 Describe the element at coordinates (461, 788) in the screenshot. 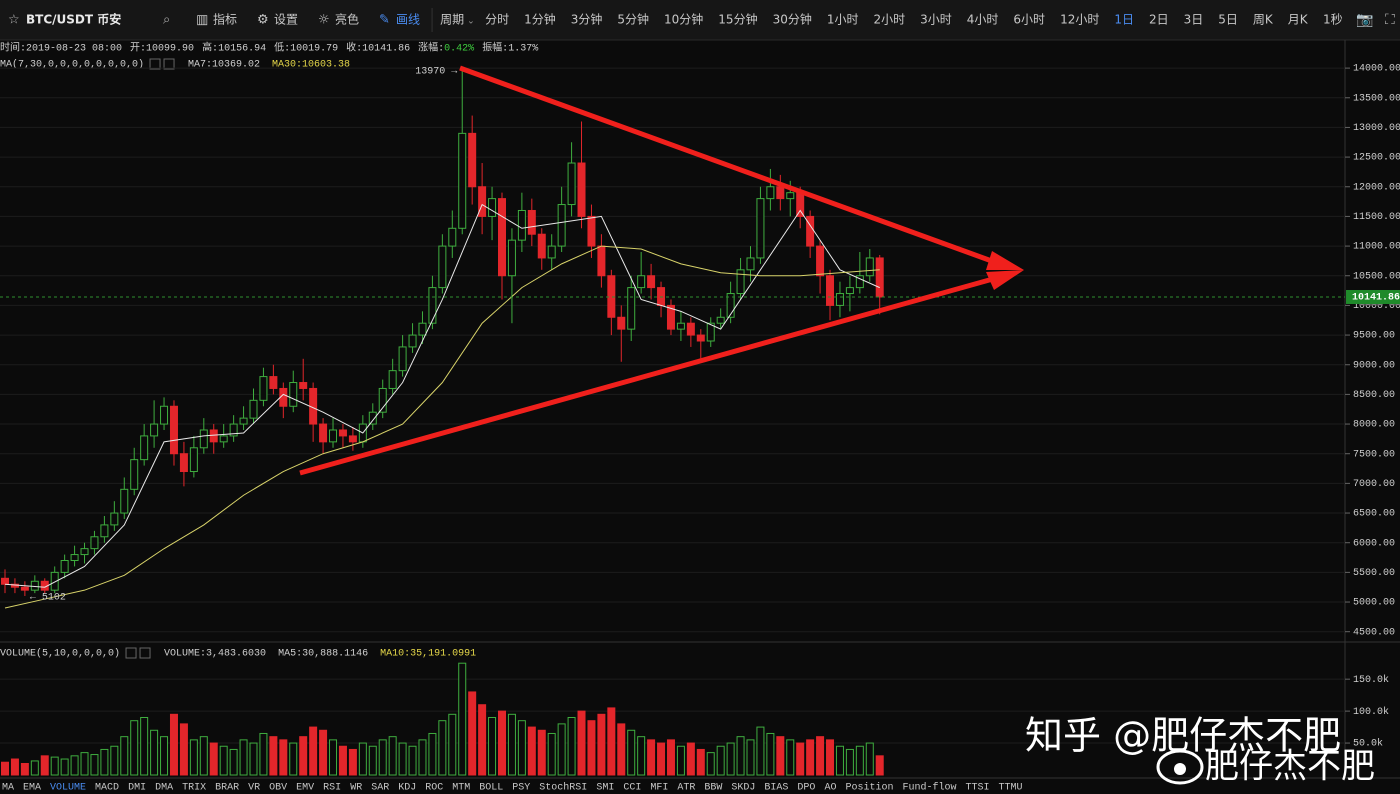

I see `indicator-tab: MTM` at that location.